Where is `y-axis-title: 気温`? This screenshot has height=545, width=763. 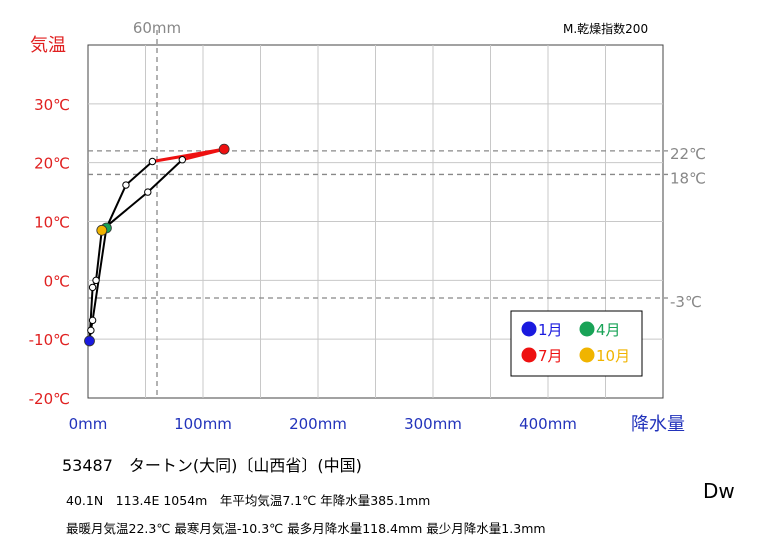
y-axis-title: 気温 is located at coordinates (48, 45).